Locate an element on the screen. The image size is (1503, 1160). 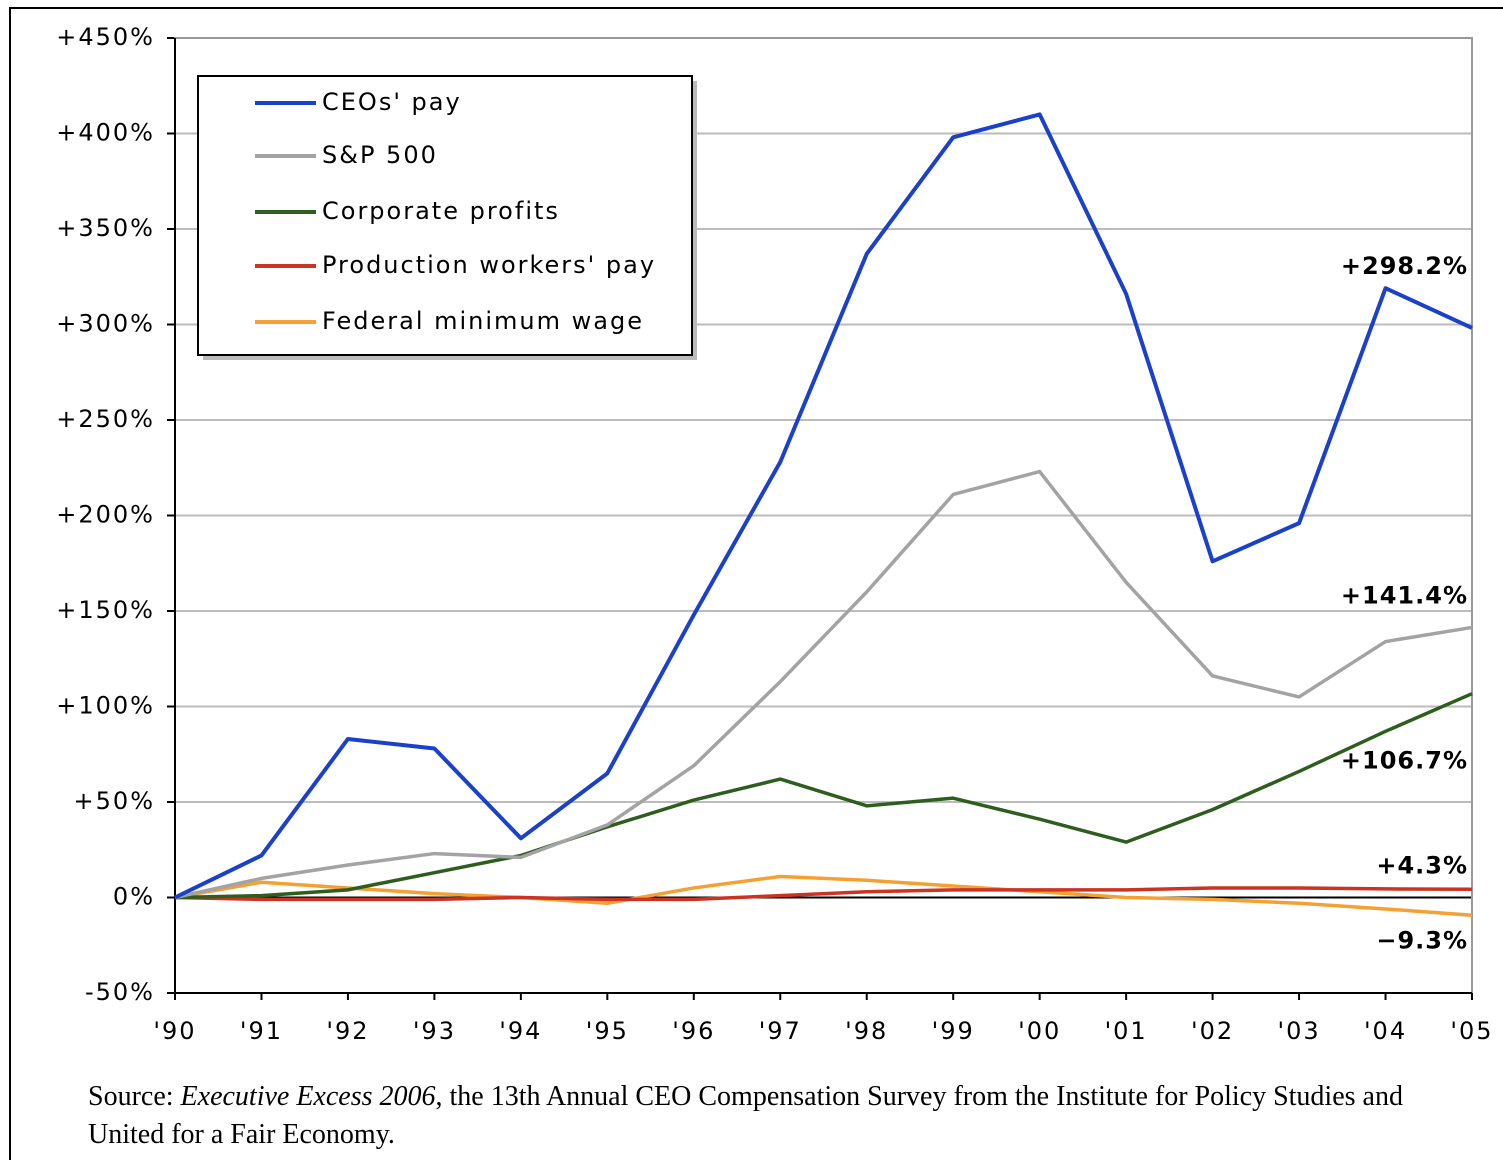
x-tick-label: '04 is located at coordinates (1385, 1031).